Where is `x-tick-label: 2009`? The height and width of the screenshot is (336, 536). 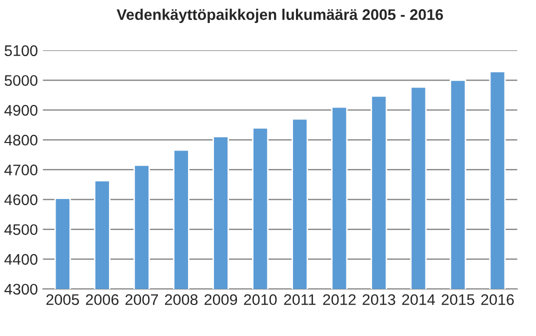
x-tick-label: 2009 is located at coordinates (221, 300).